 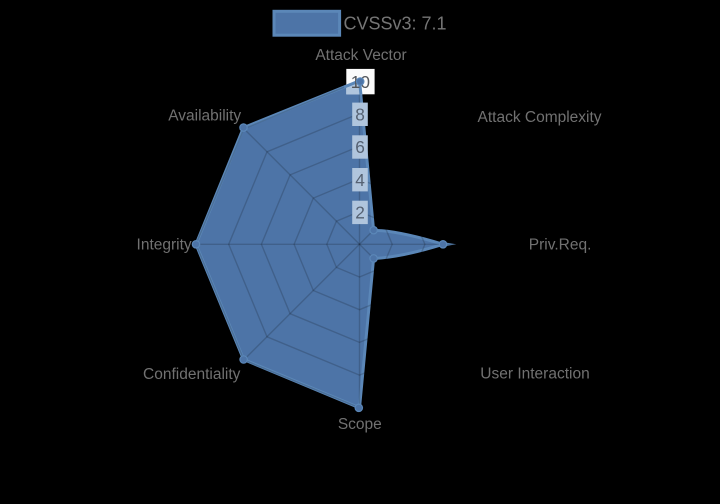 I want to click on svg-text: 8, so click(x=360, y=115).